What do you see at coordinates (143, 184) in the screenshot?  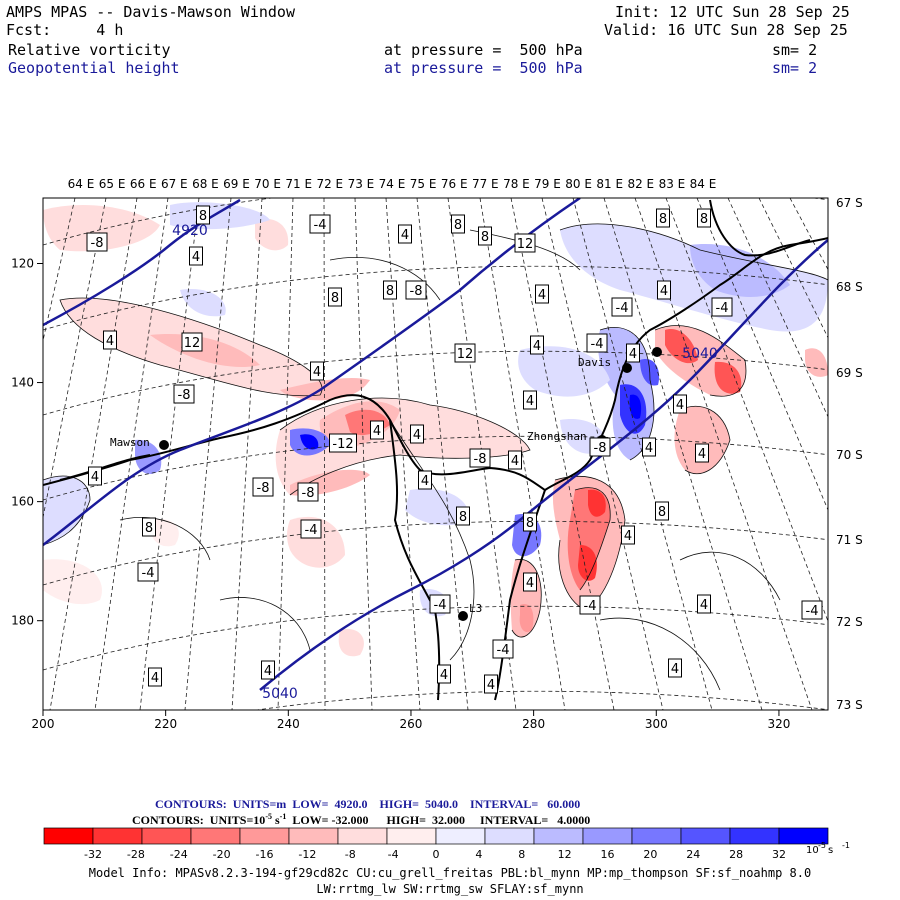 I see `top-lon-label: 66 E` at bounding box center [143, 184].